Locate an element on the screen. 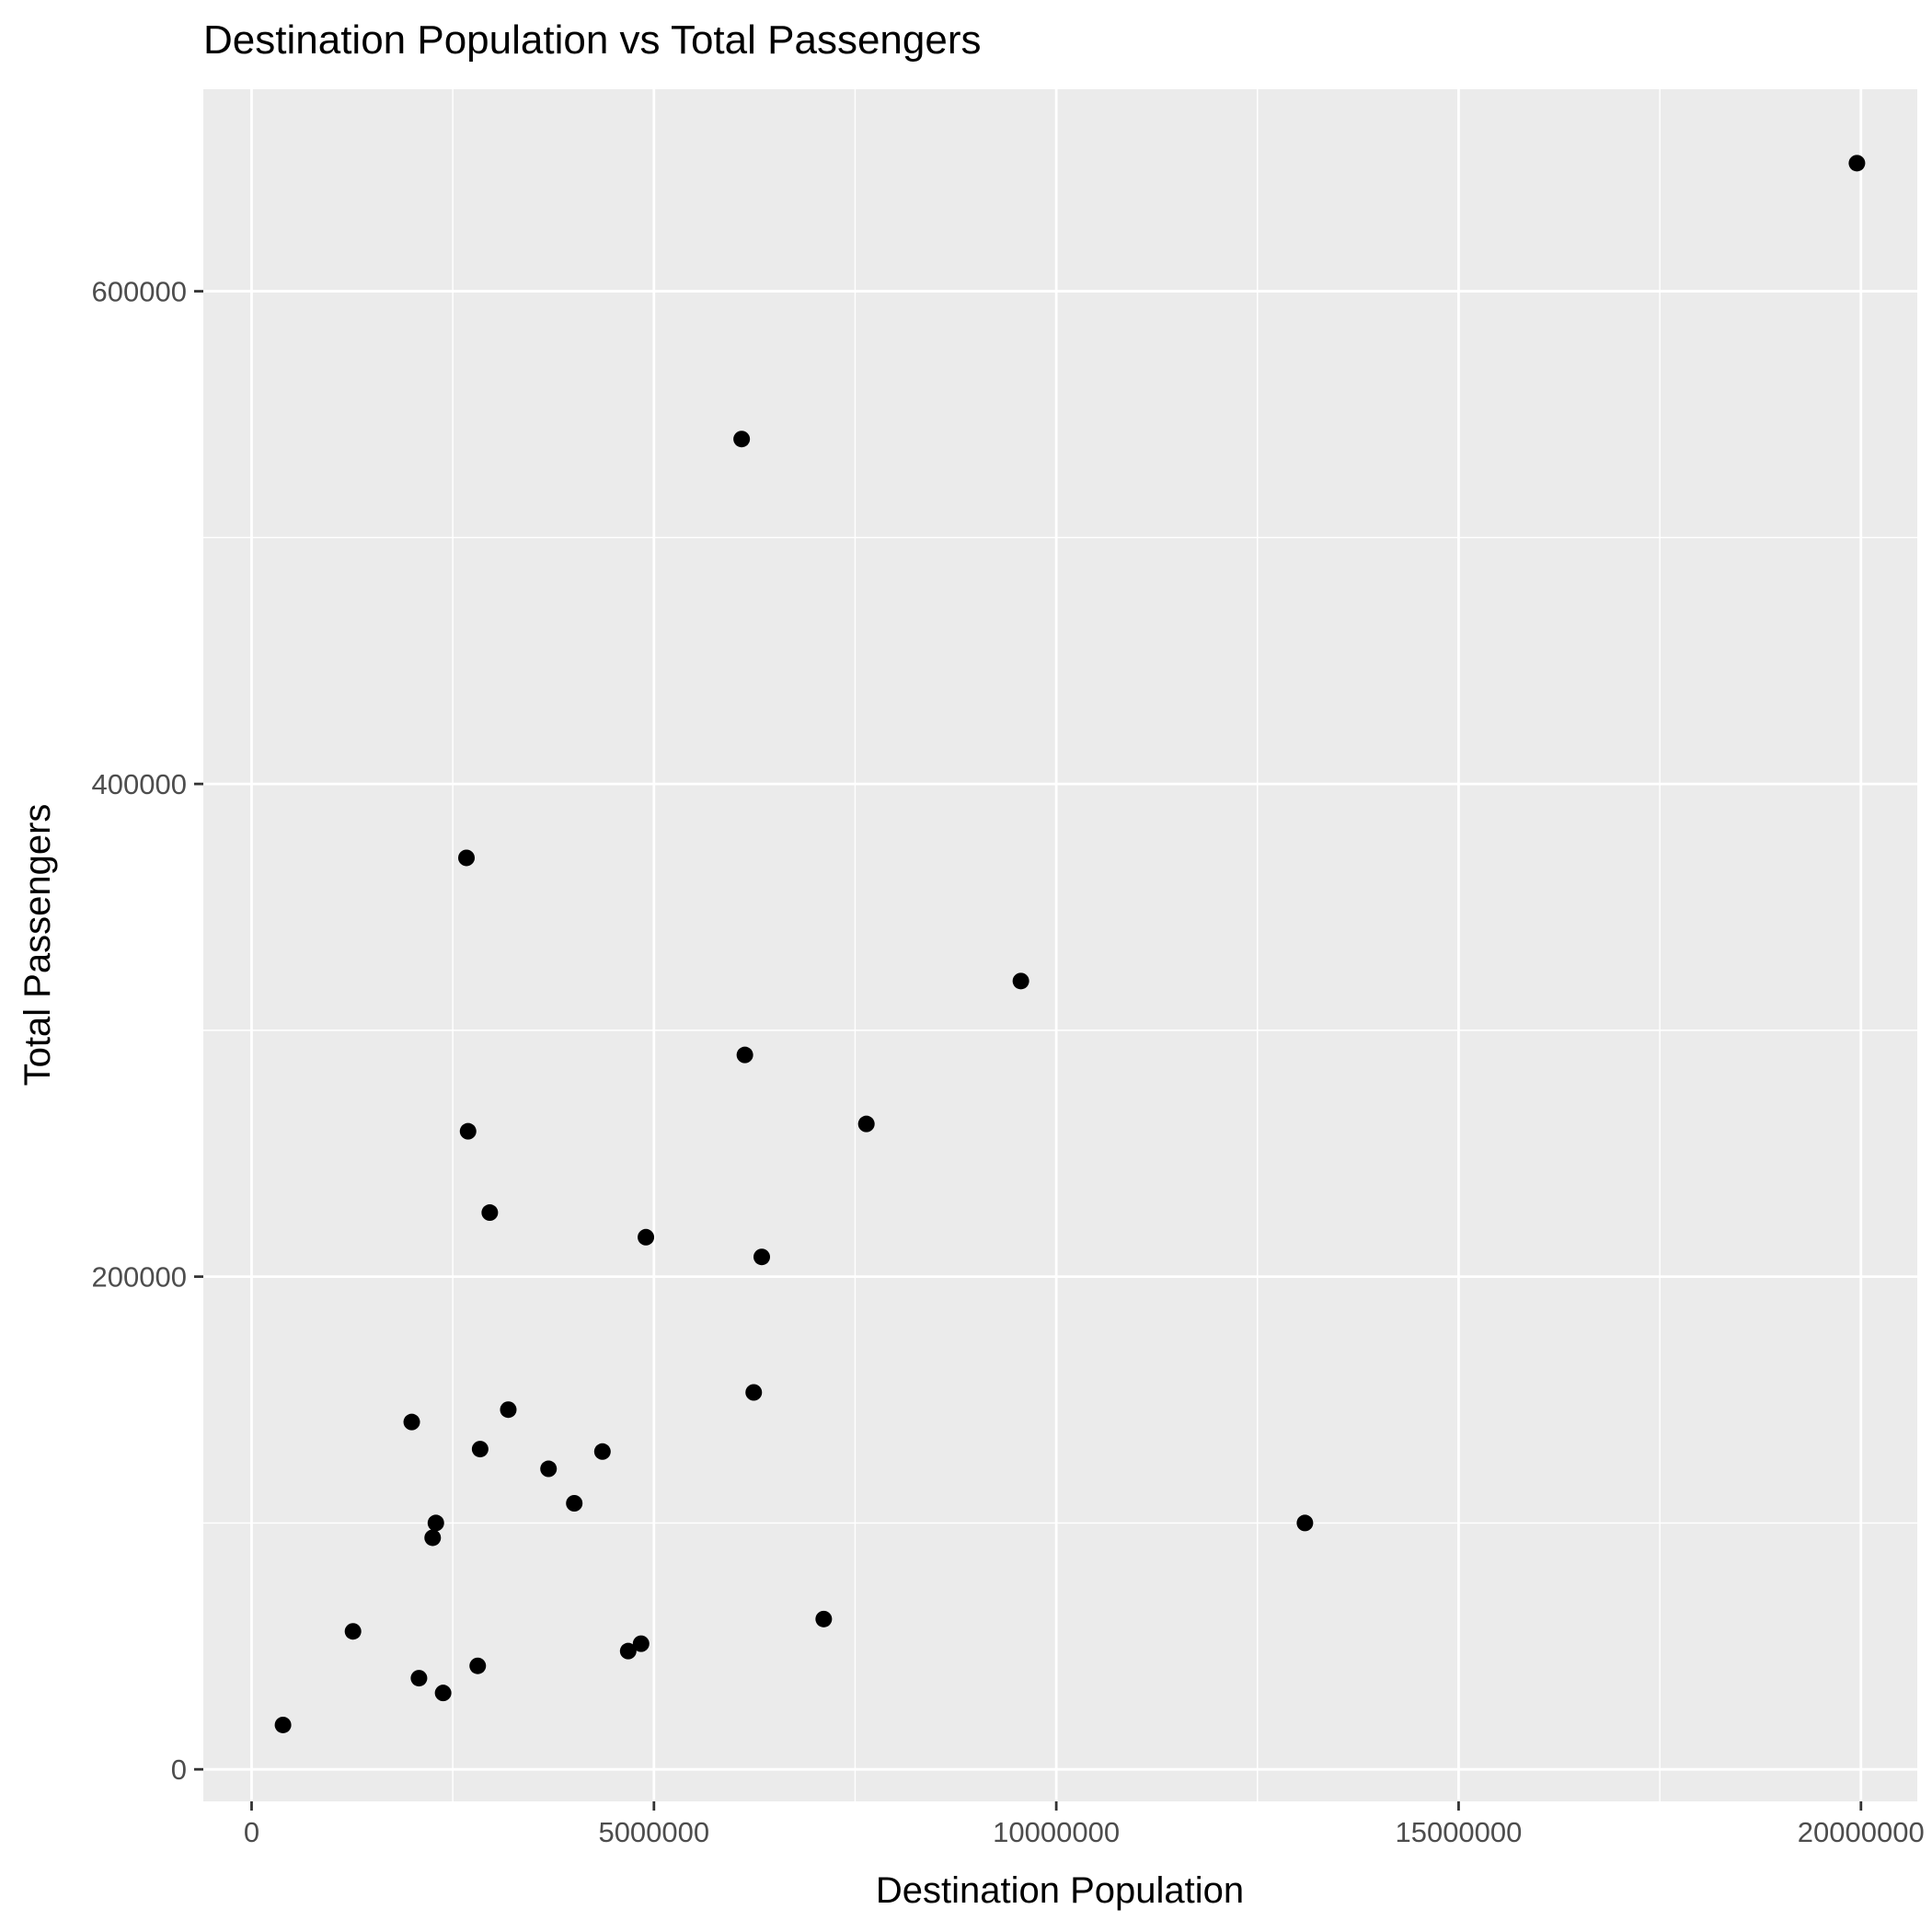 The image size is (1932, 1932). y-tick-label: 400000 is located at coordinates (139, 784).